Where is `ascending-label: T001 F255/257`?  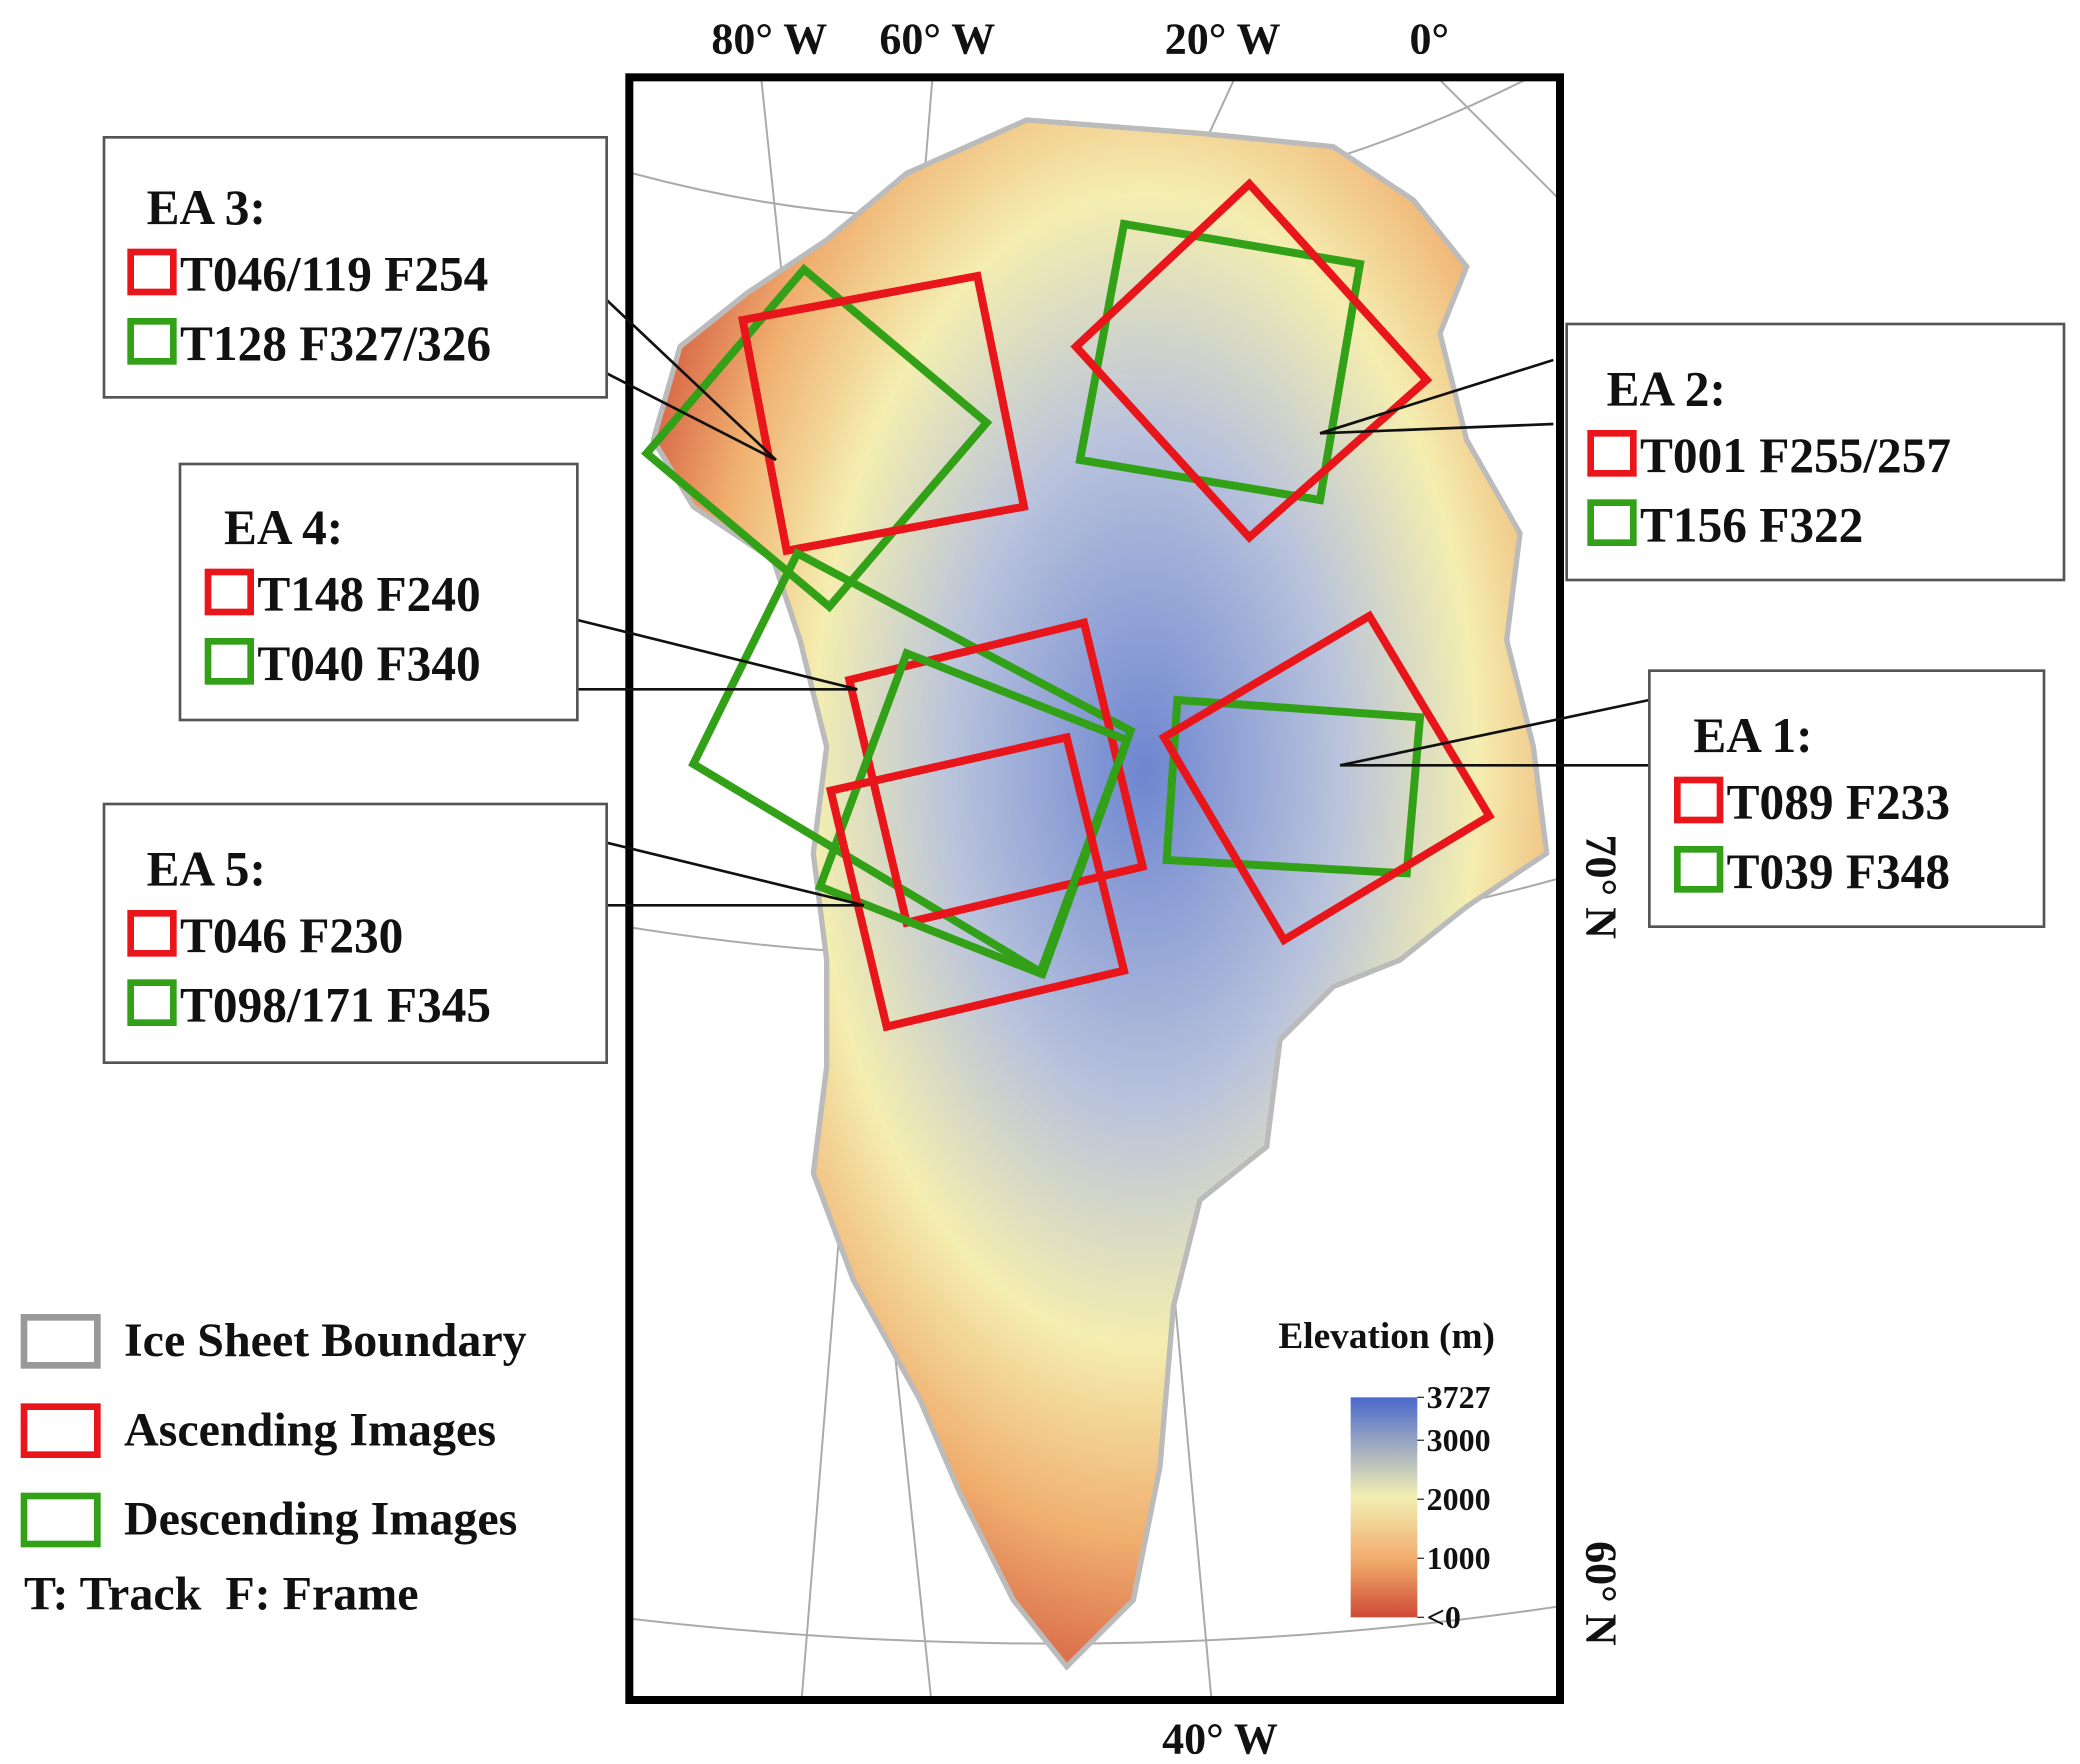 ascending-label: T001 F255/257 is located at coordinates (1795, 455).